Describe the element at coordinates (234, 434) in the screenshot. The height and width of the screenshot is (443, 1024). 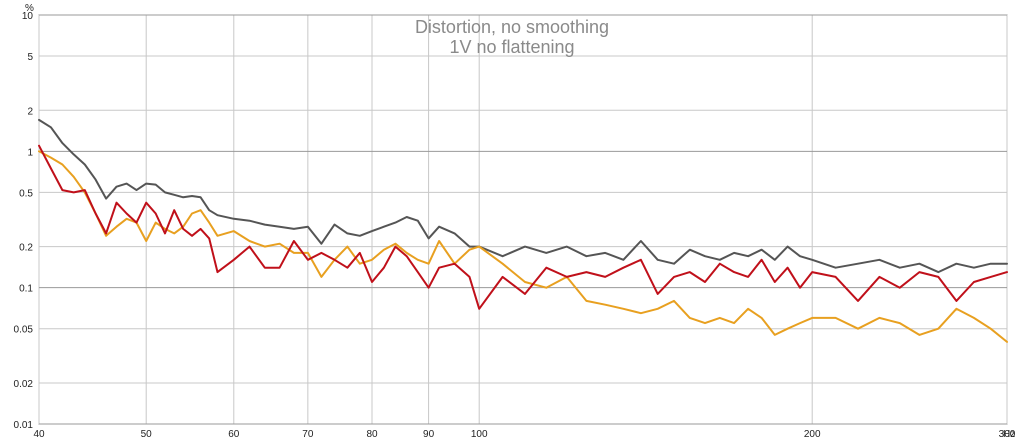
I see `x-tick-label: 60` at that location.